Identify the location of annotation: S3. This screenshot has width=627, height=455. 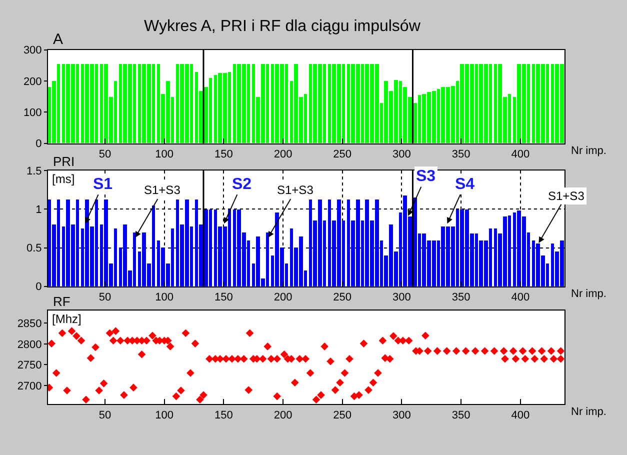
(426, 176).